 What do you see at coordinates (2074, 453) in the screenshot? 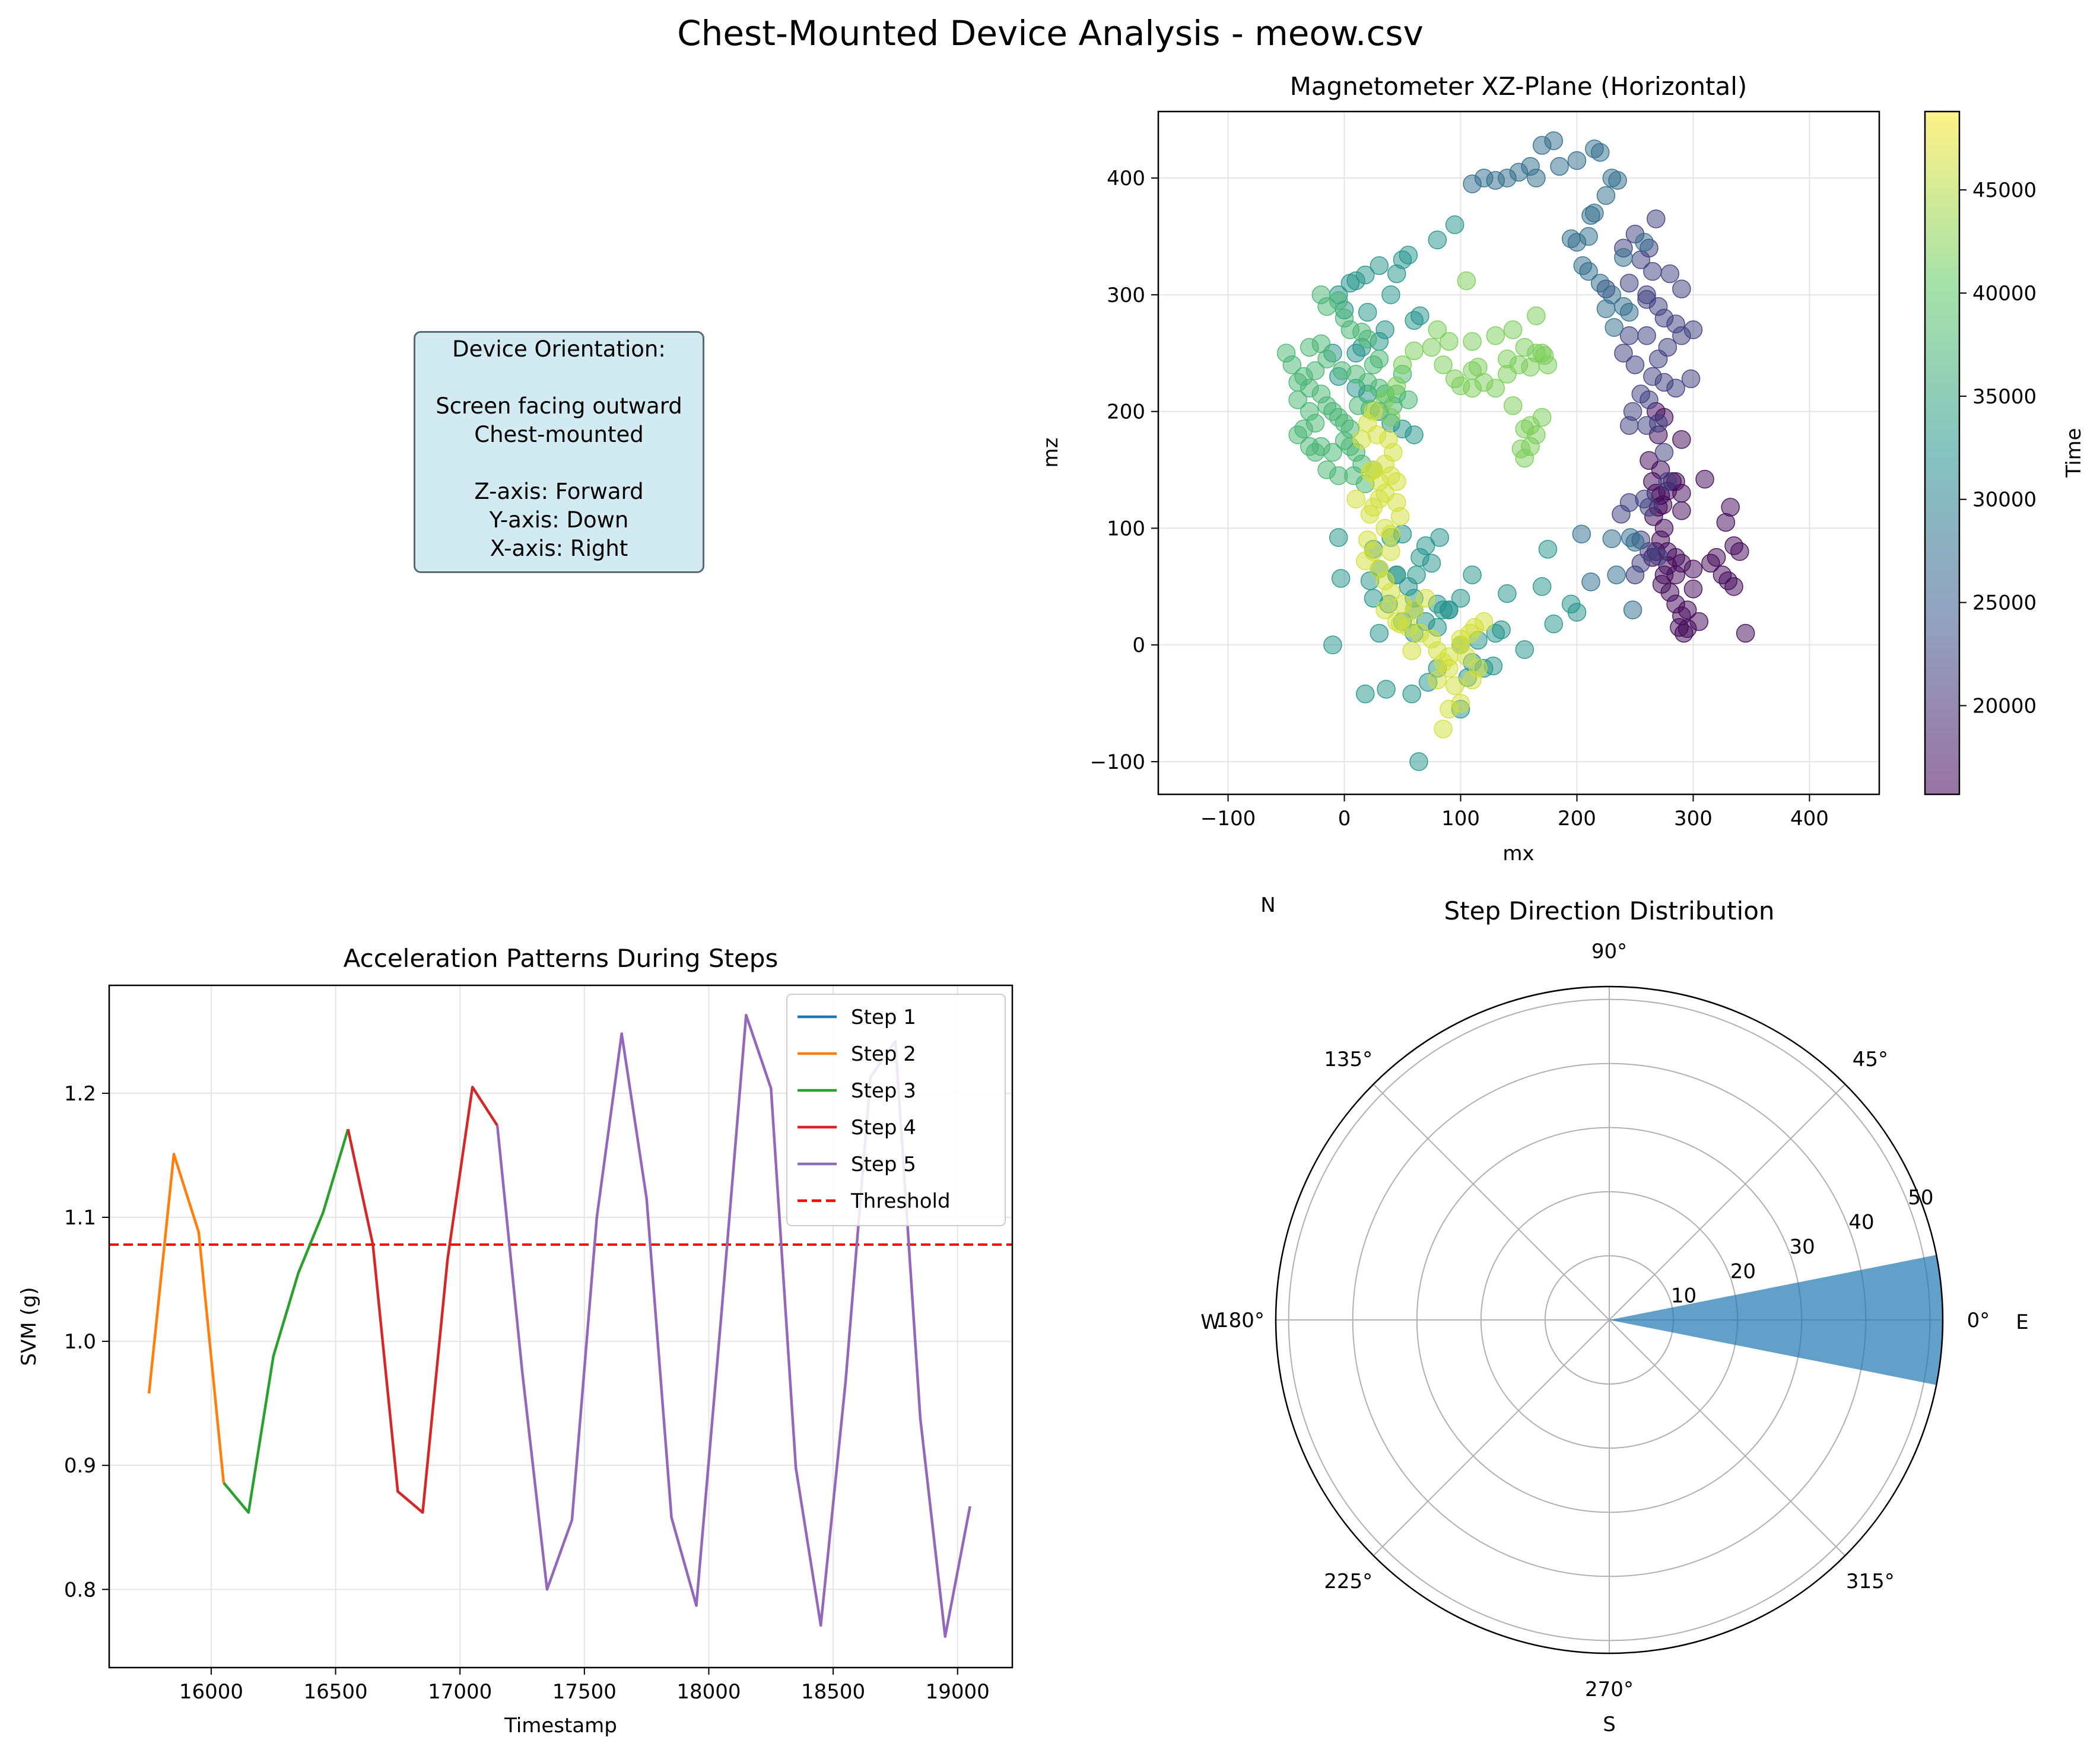
I see `colorbar-label: Time` at bounding box center [2074, 453].